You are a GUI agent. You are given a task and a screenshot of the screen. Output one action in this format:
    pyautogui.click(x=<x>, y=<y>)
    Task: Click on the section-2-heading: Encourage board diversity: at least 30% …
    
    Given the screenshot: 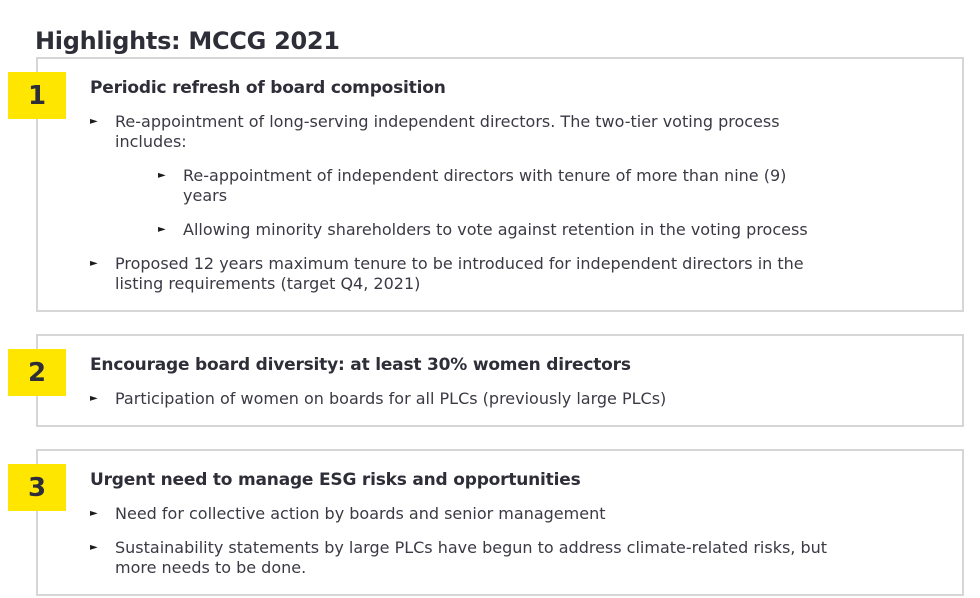 What is the action you would take?
    pyautogui.click(x=360, y=365)
    